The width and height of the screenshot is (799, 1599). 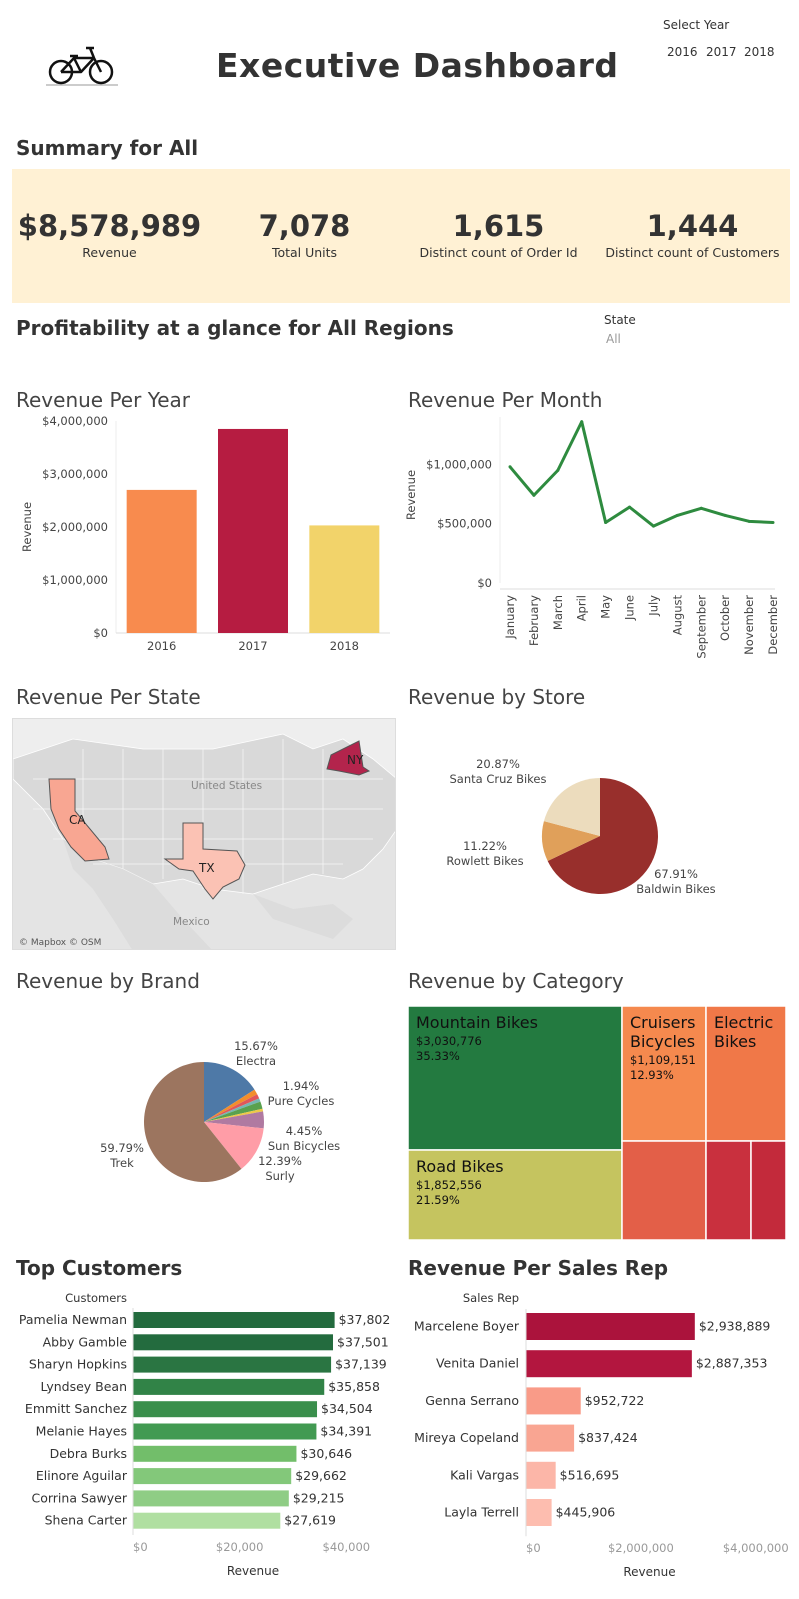 I want to click on bar-mireya-copeland, so click(x=550, y=1438).